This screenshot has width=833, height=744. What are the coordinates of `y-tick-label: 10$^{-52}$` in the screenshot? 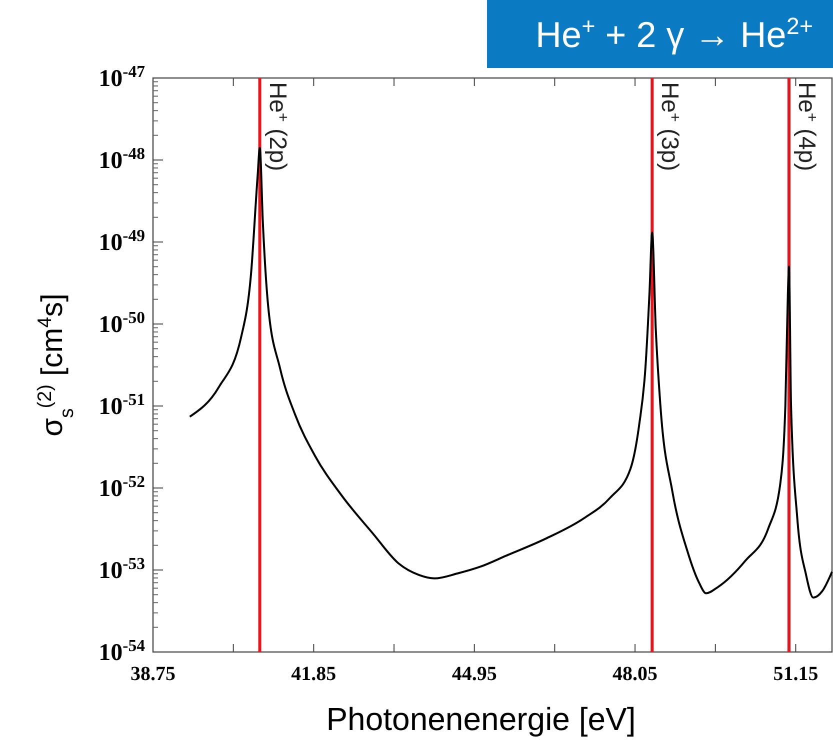 It's located at (121, 487).